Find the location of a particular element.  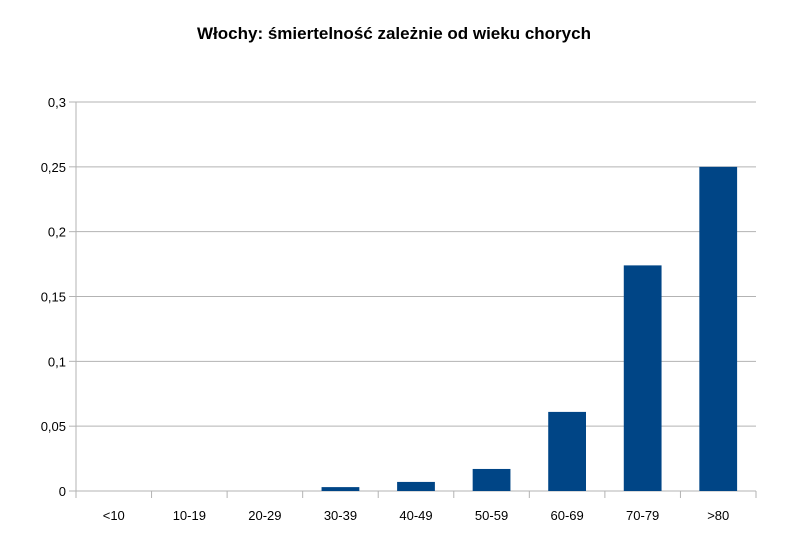

x-tick-label: <10 is located at coordinates (114, 515).